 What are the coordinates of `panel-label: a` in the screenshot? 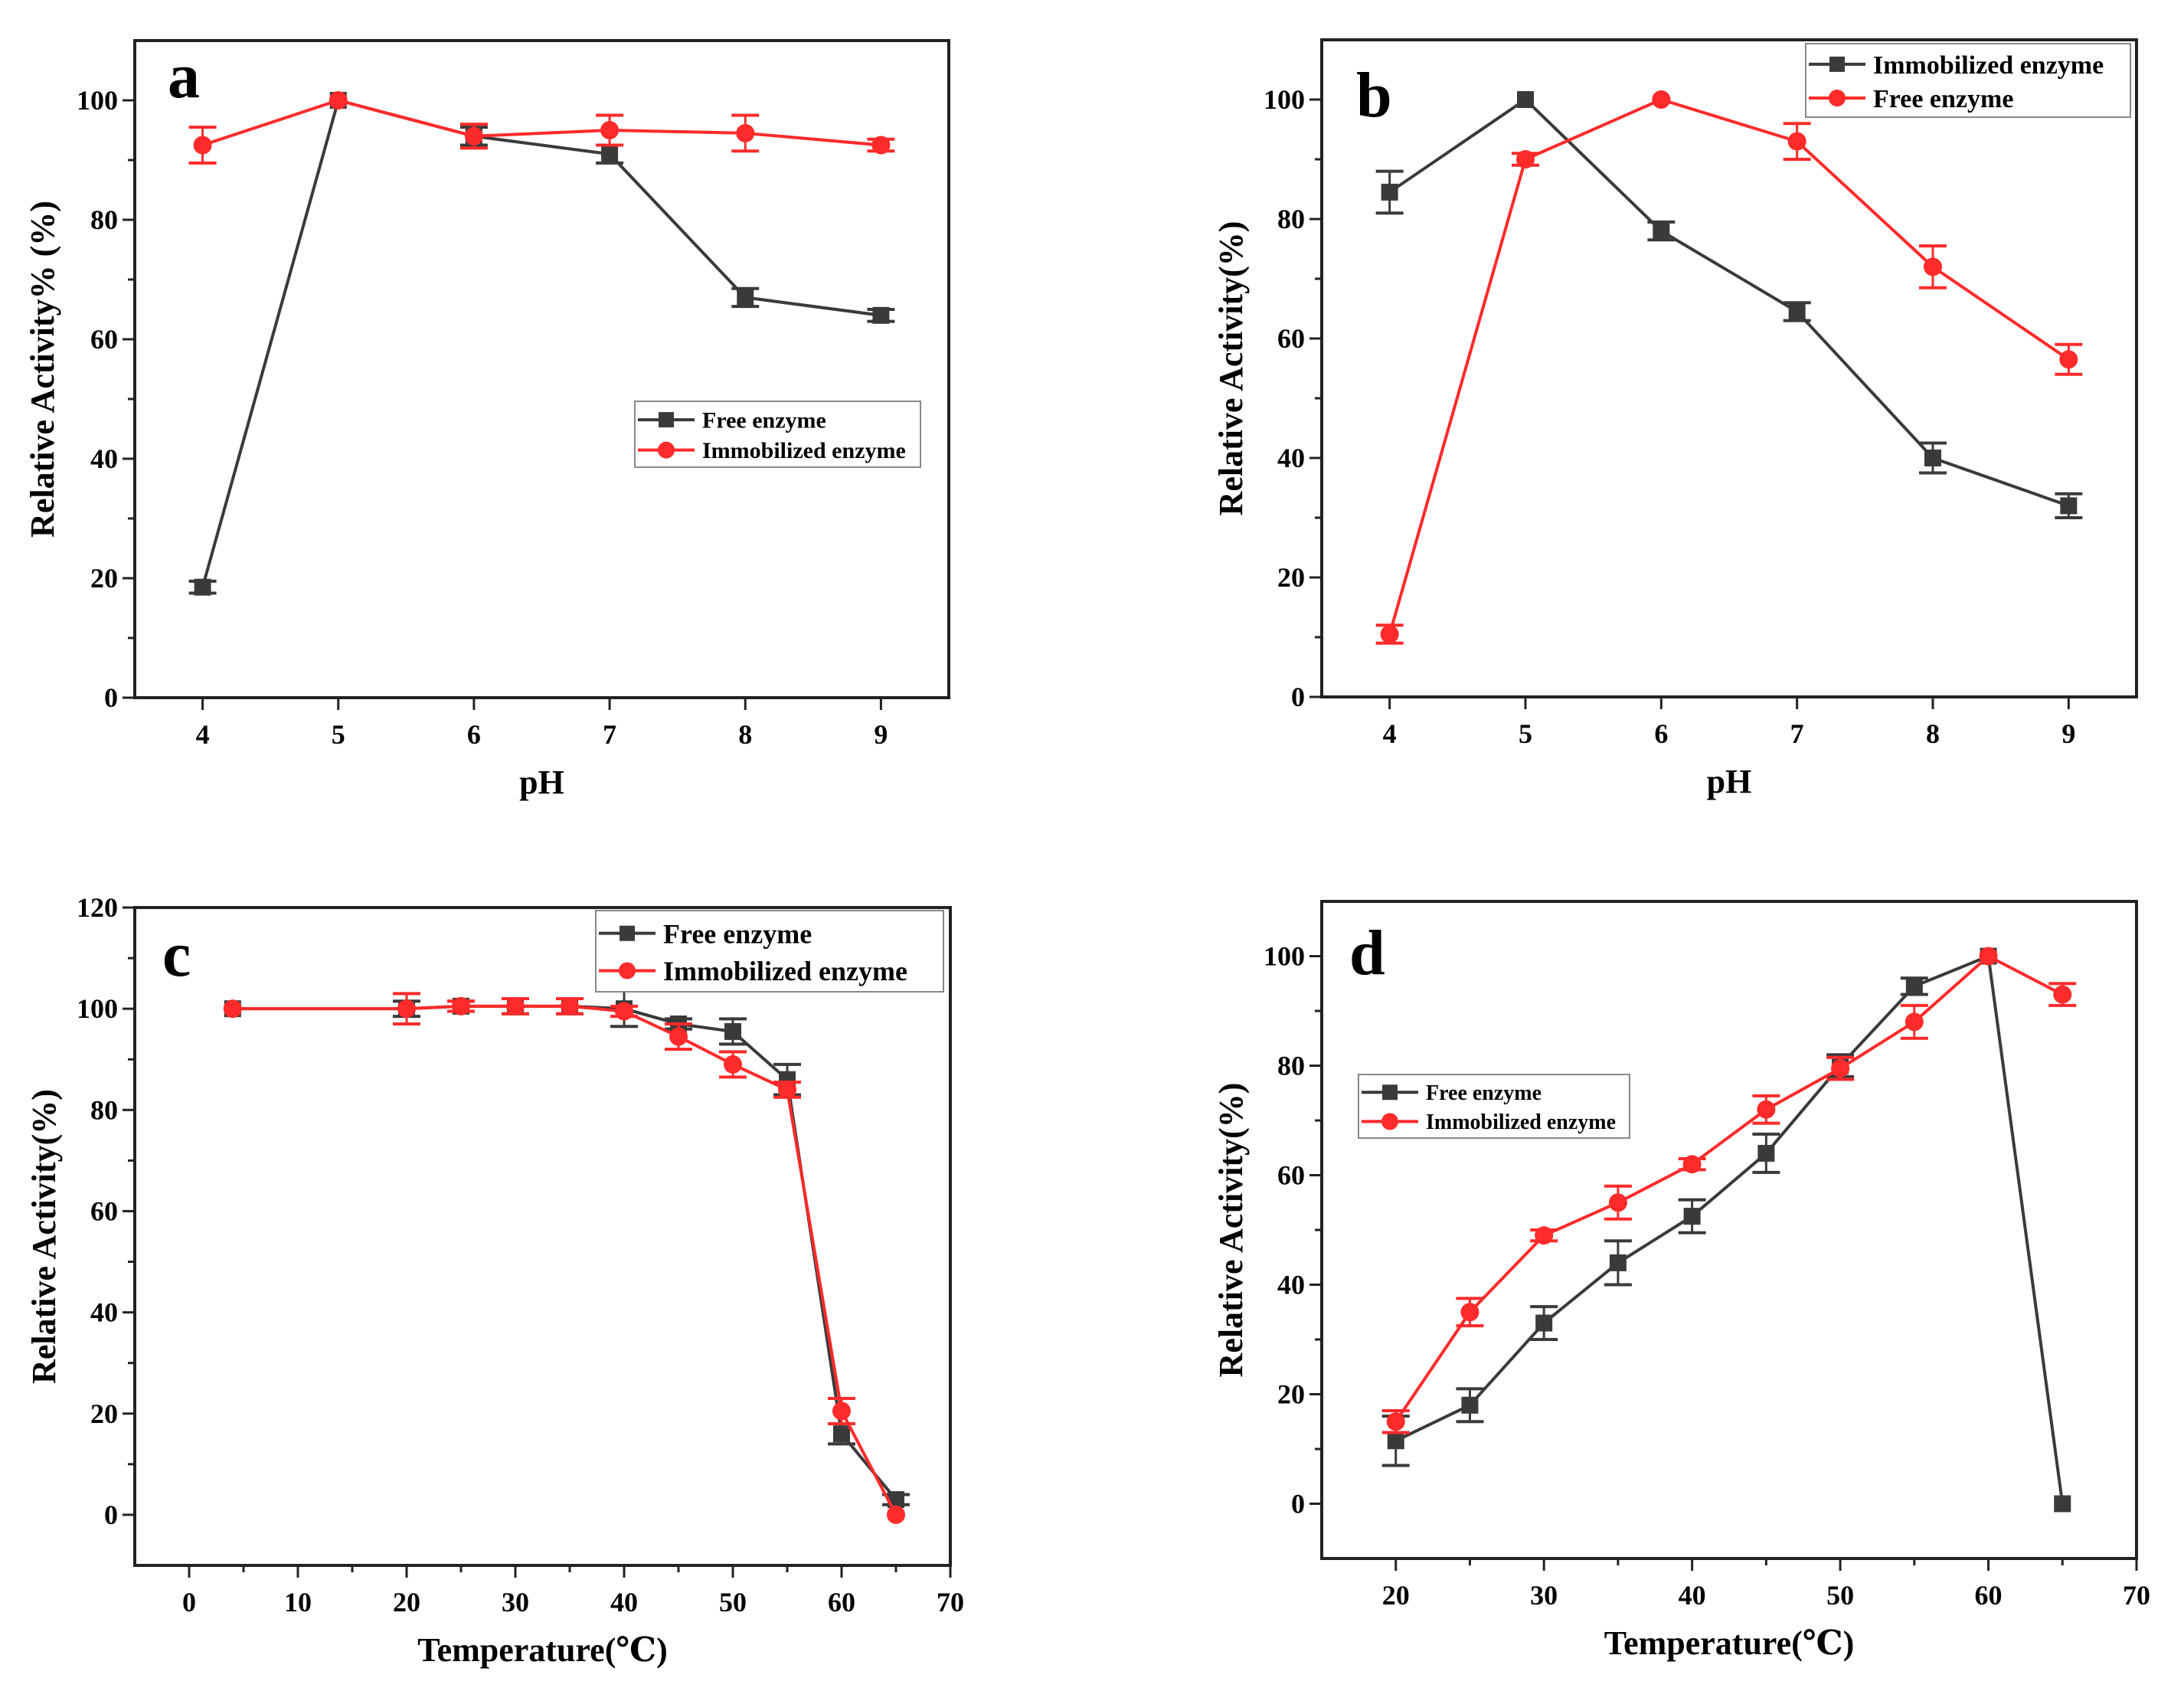 It's located at (184, 76).